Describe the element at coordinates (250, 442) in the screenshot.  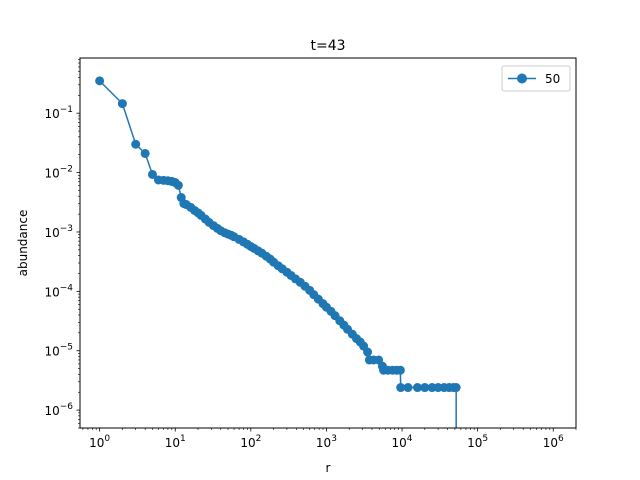
I see `x-tick-label: 10²` at that location.